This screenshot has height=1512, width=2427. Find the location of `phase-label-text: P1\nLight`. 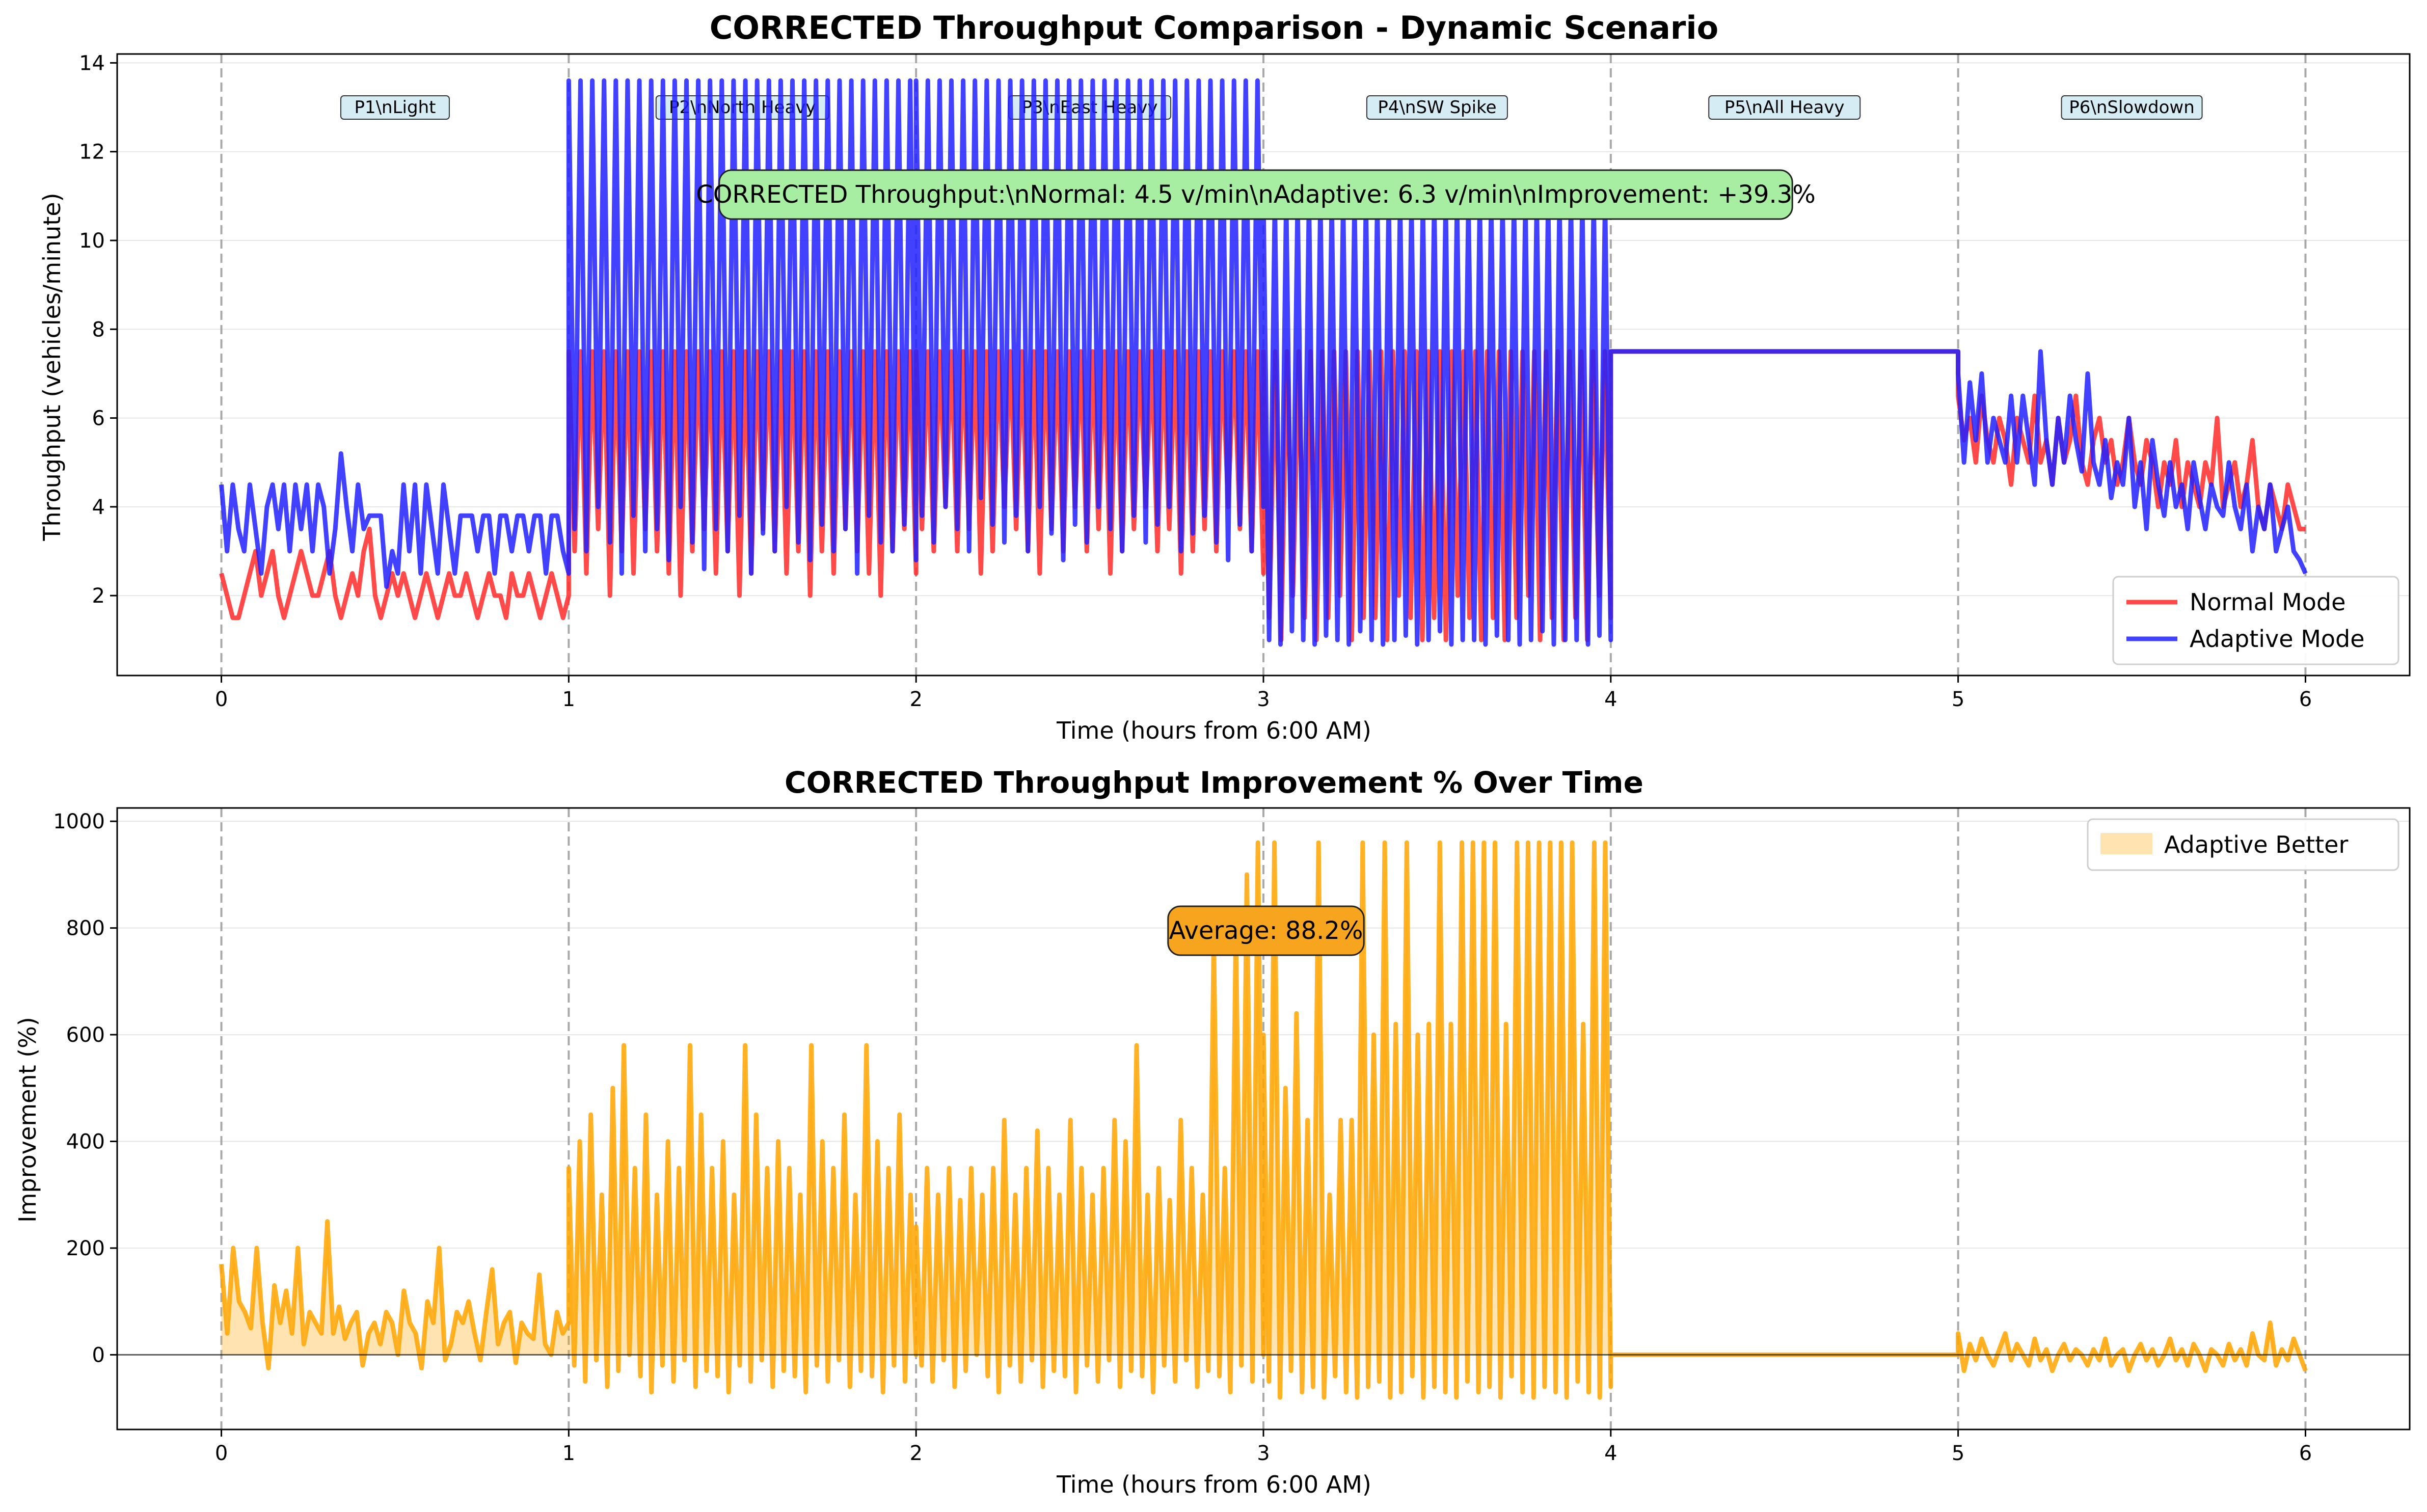

phase-label-text: P1\nLight is located at coordinates (395, 107).